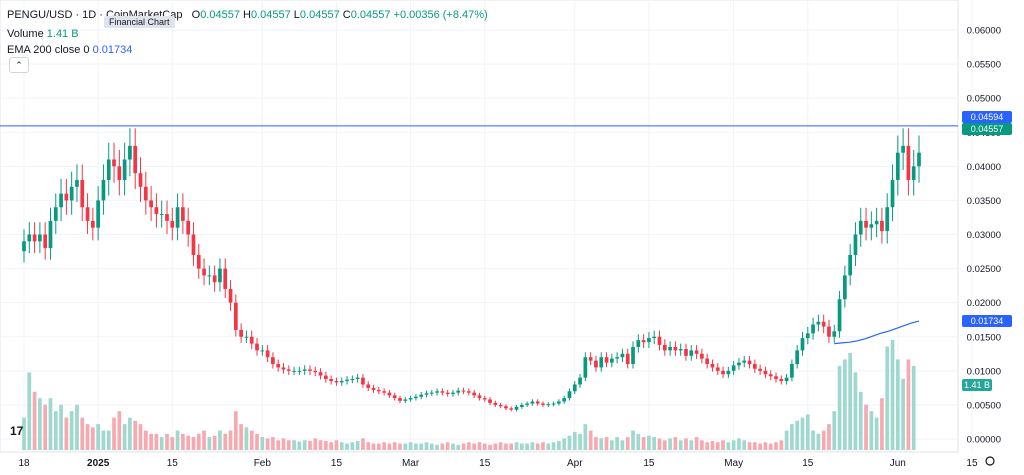 The image size is (1024, 475). I want to click on high-value: 0.04557, so click(270, 15).